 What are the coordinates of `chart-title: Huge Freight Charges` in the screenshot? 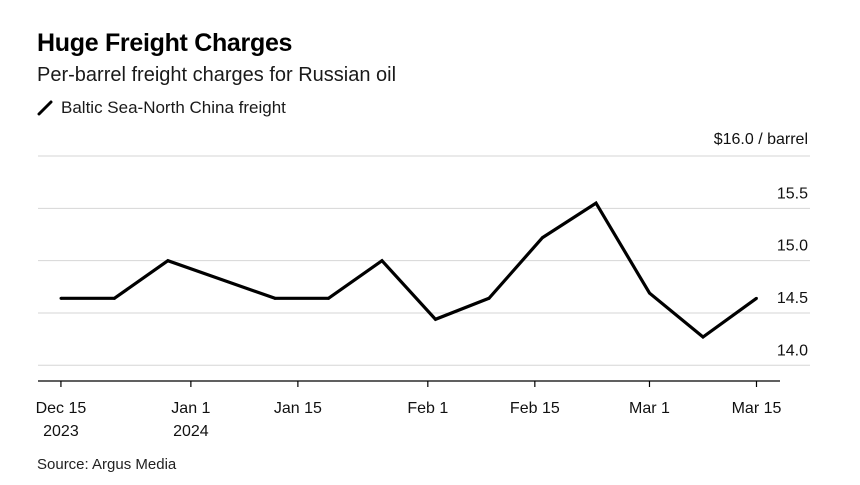 It's located at (165, 43).